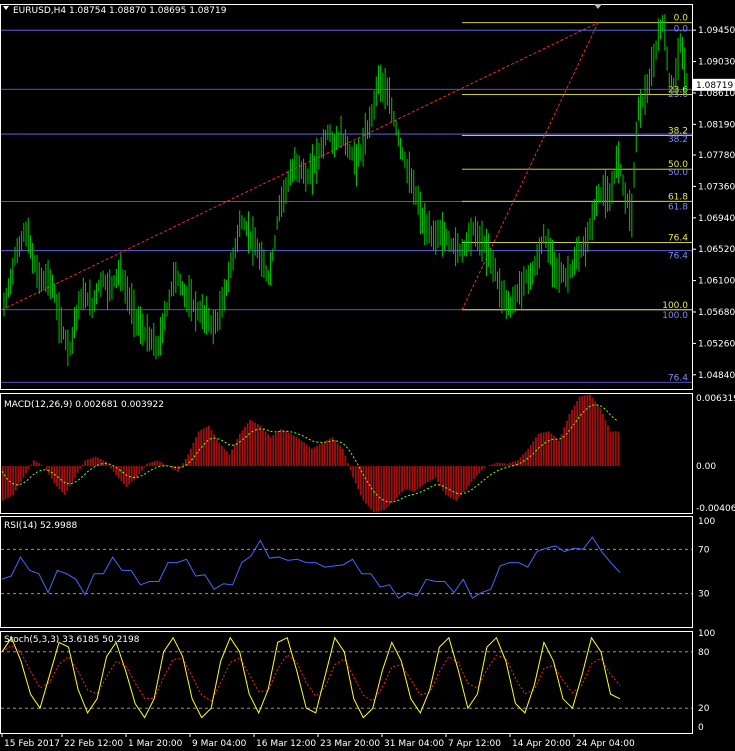 This screenshot has height=751, width=735. Describe the element at coordinates (716, 156) in the screenshot. I see `y-axis-tick-label: 1.07780` at that location.